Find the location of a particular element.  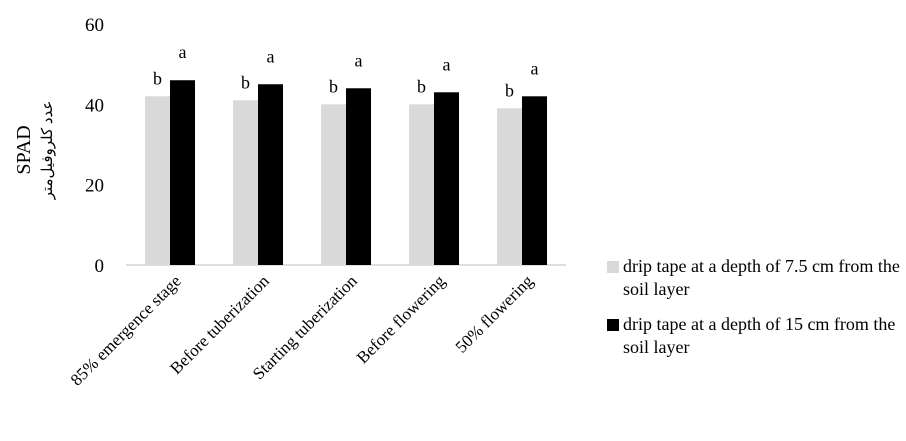

significance-label-series-1-cat-1: b is located at coordinates (245, 82).